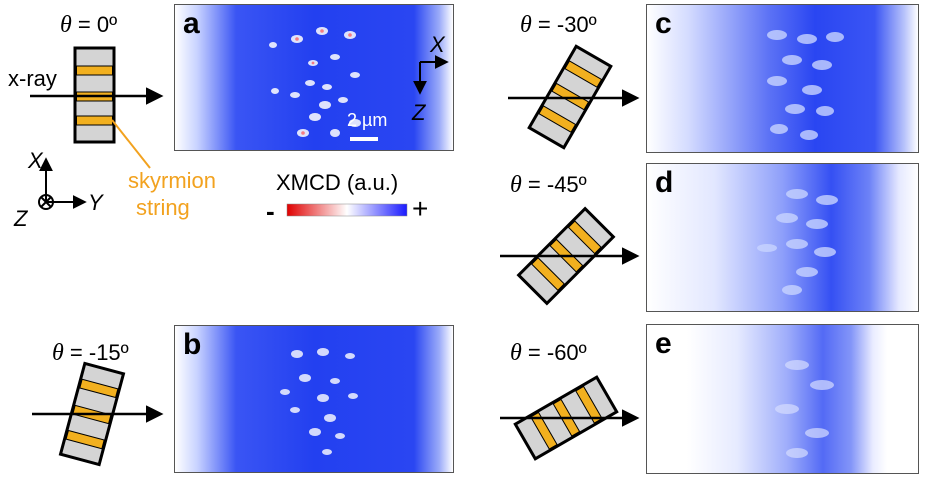 The image size is (926, 482). Describe the element at coordinates (192, 344) in the screenshot. I see `panel-label-b: b` at that location.